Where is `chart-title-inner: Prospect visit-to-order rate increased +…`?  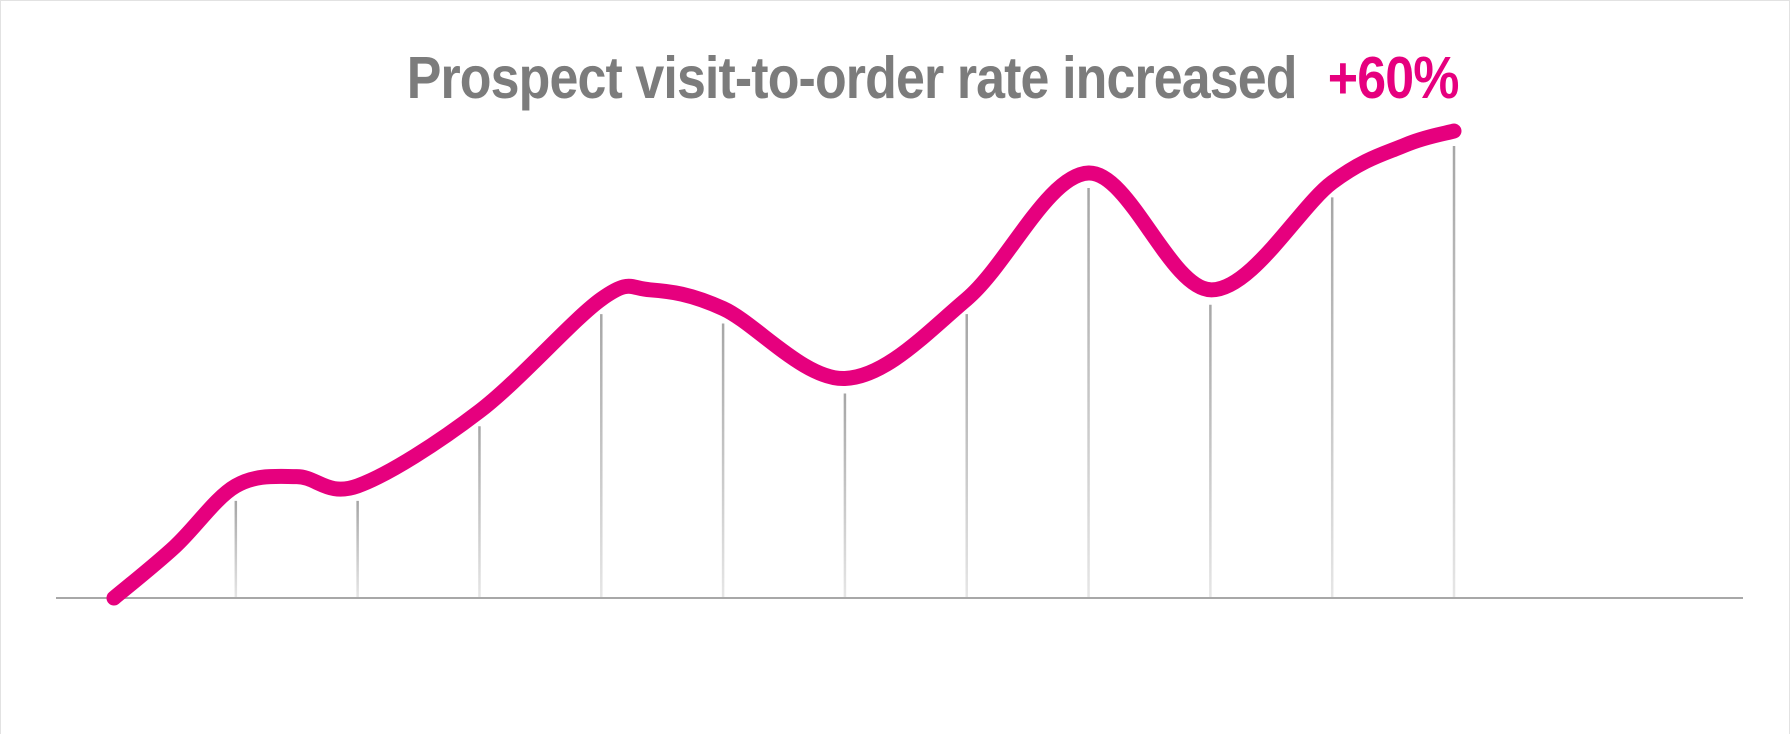
chart-title-inner: Prospect visit-to-order rate increased +… is located at coordinates (933, 78).